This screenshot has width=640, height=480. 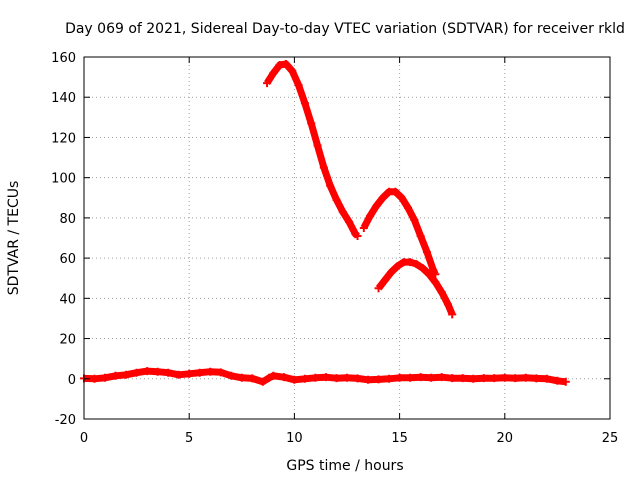 What do you see at coordinates (415, 287) in the screenshot?
I see `series-4-track` at bounding box center [415, 287].